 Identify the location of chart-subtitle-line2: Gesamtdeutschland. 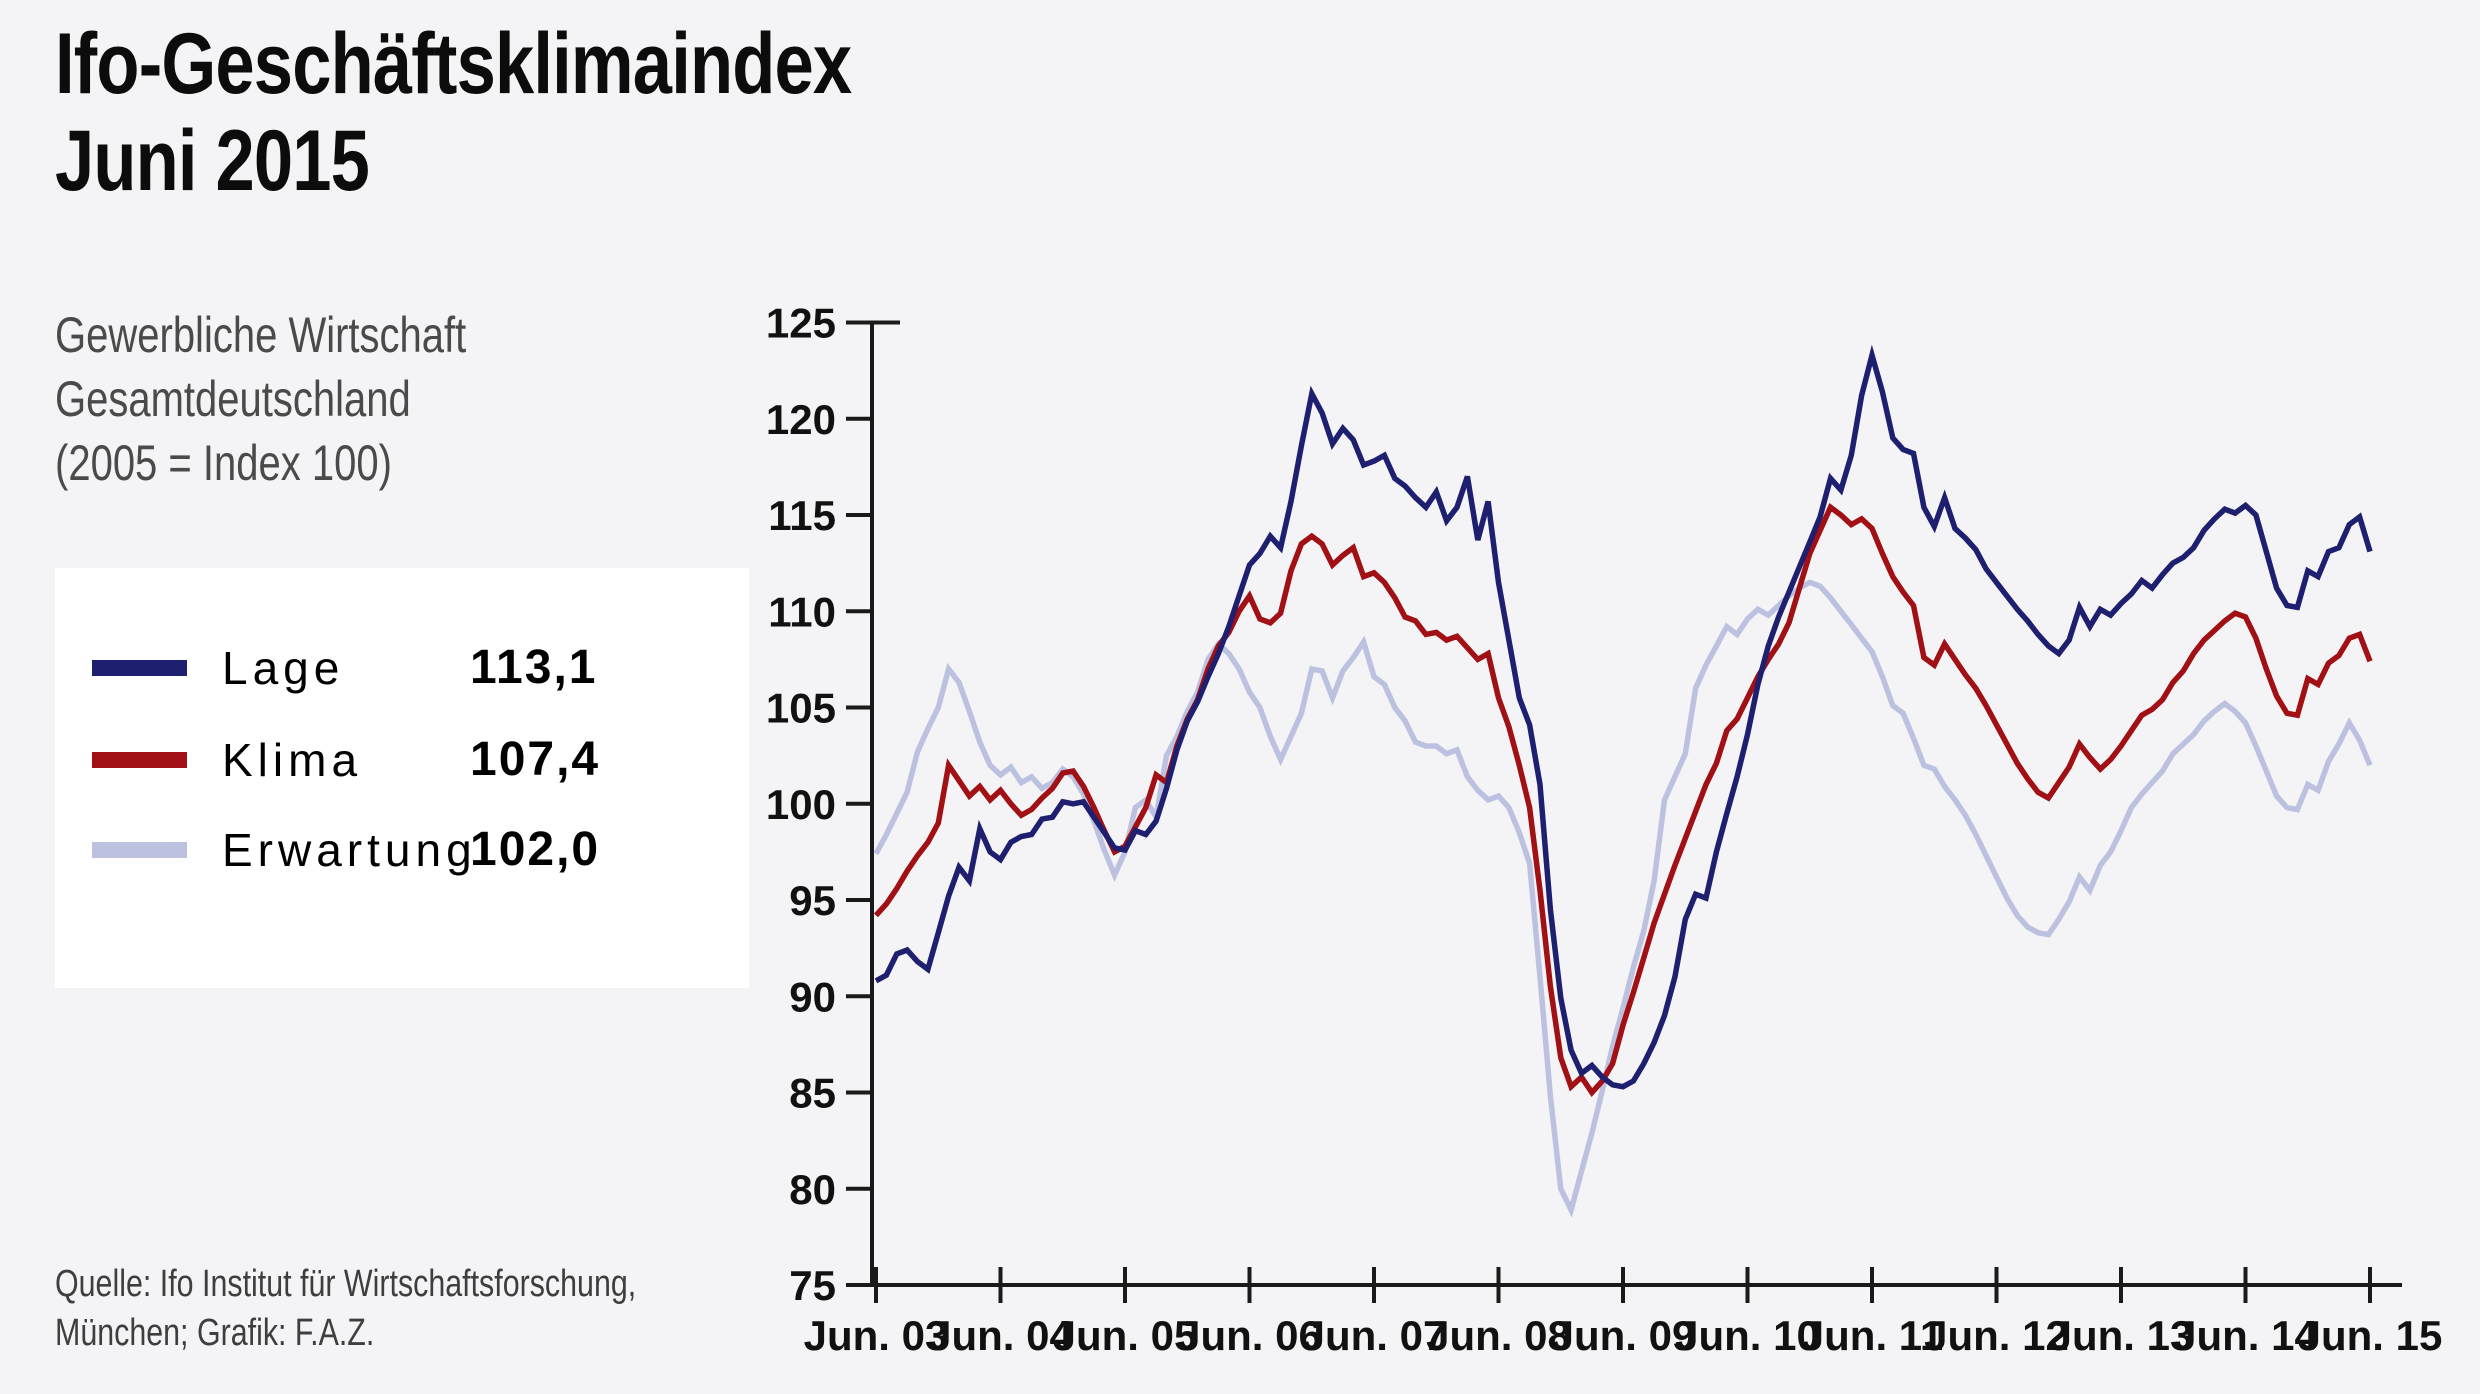
(233, 399).